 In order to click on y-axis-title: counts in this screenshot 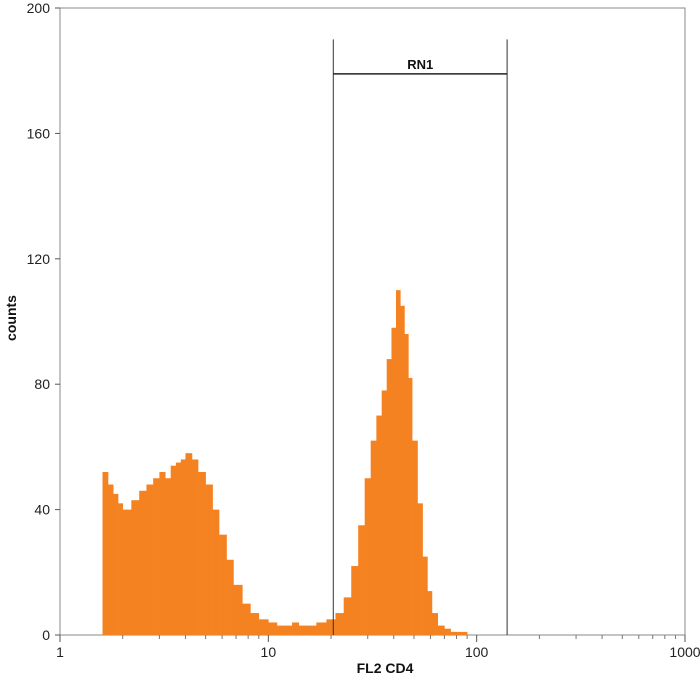, I will do `click(11, 318)`.